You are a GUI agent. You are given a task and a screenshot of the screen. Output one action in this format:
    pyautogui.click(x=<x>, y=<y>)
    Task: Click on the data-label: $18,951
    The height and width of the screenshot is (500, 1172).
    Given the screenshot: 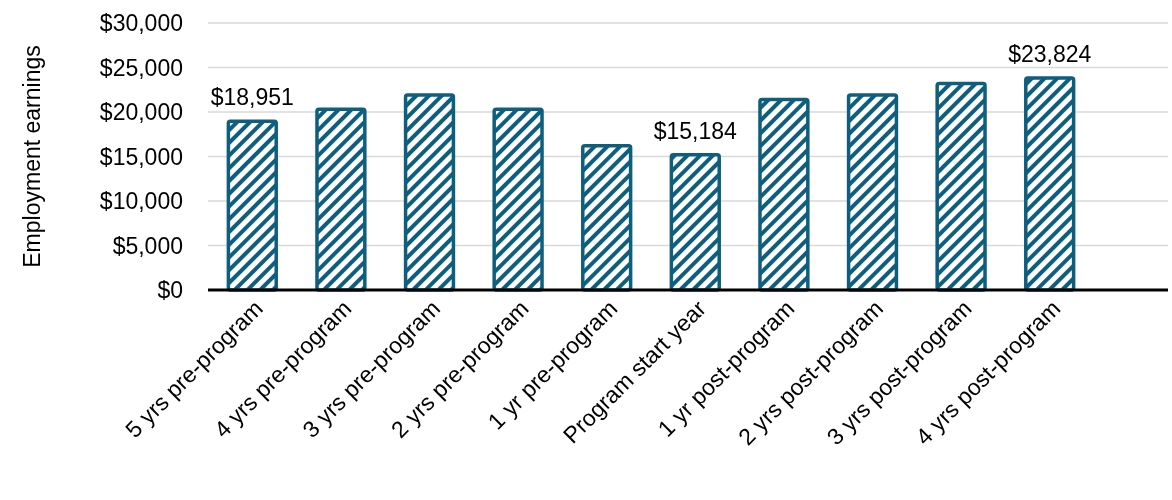 What is the action you would take?
    pyautogui.click(x=252, y=97)
    